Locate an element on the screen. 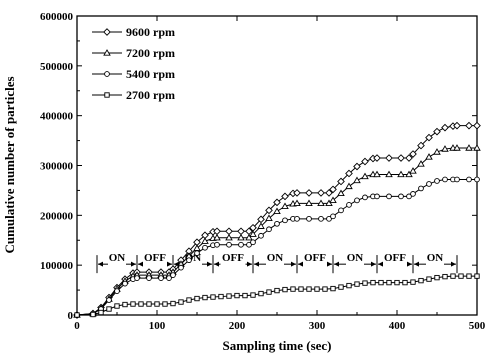  legend-label: 5400 rpm is located at coordinates (150, 74).